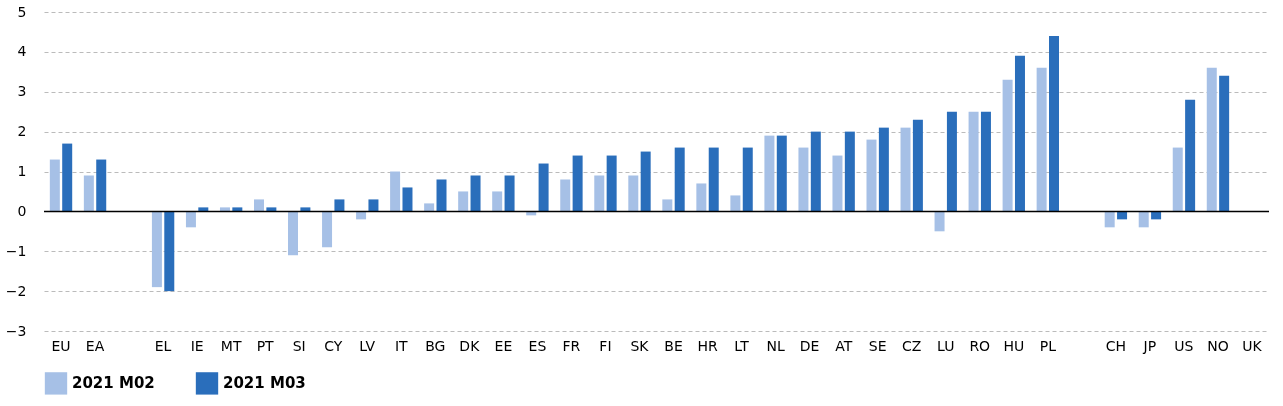 The image size is (1283, 406). Describe the element at coordinates (1116, 345) in the screenshot. I see `x-tick-label: CH` at that location.